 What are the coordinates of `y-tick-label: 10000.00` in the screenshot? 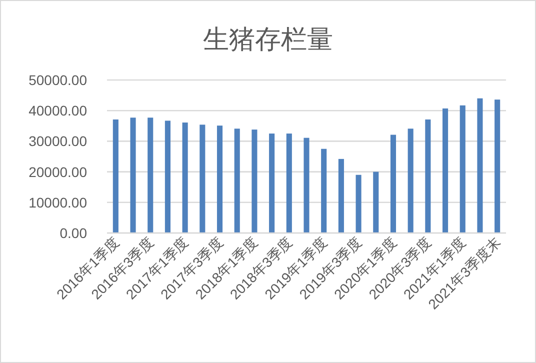 It's located at (58, 202).